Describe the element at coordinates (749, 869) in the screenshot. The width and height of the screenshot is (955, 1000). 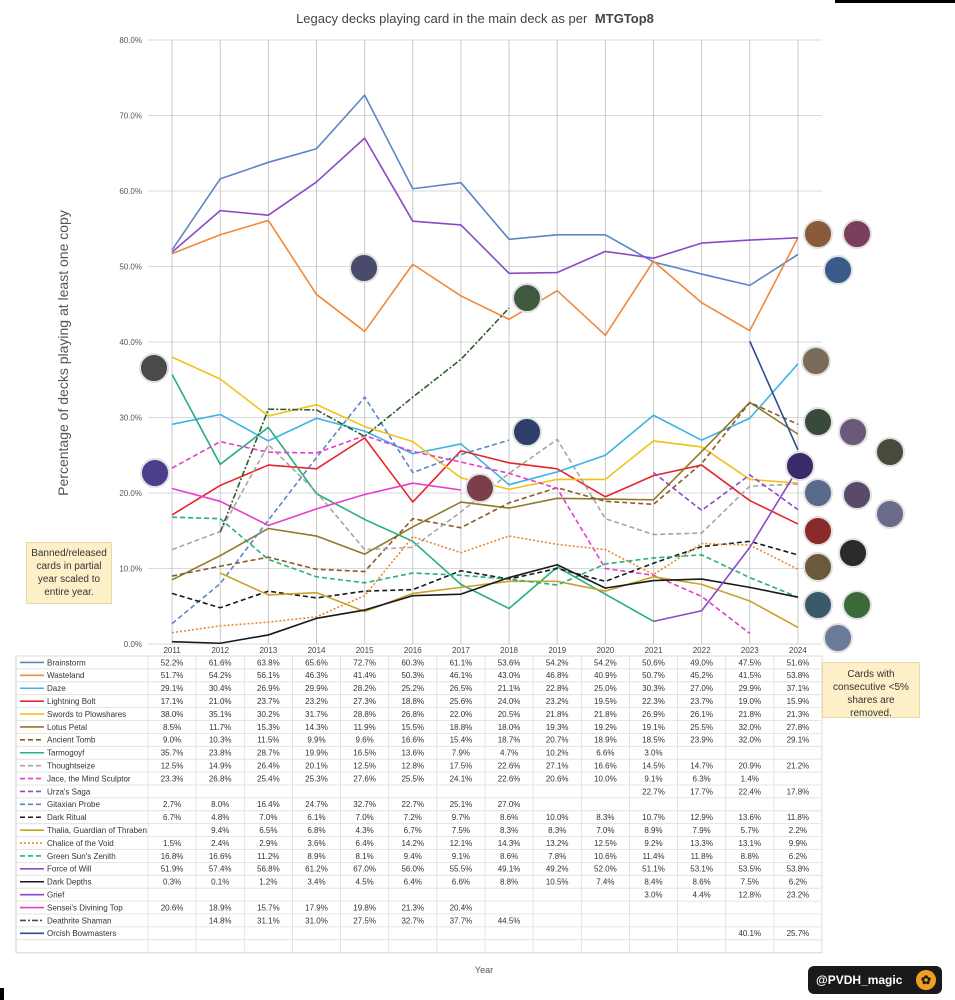
I see `data-label: 53.5%` at that location.